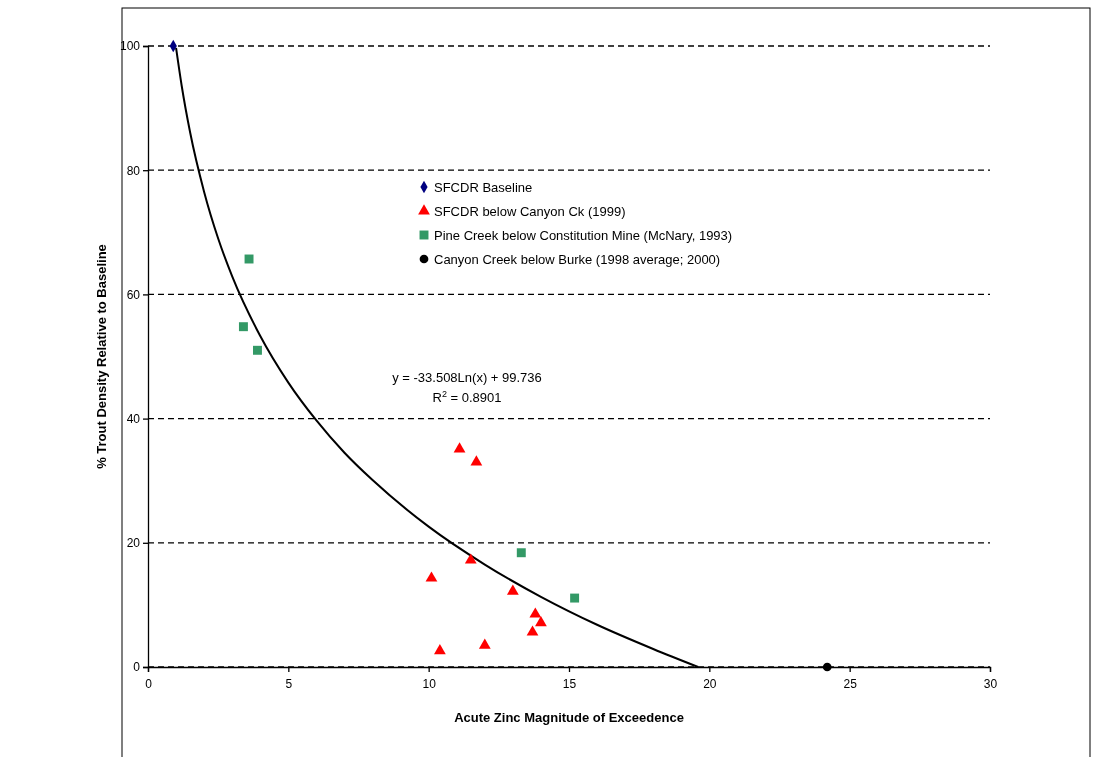 This screenshot has width=1105, height=757. What do you see at coordinates (137, 667) in the screenshot?
I see `y-tick-label: 0` at bounding box center [137, 667].